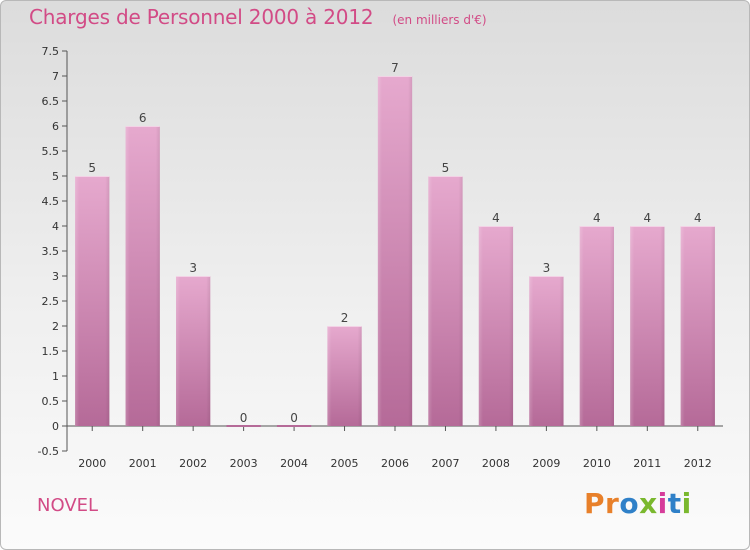  I want to click on y-tick-label: 0, so click(55, 426).